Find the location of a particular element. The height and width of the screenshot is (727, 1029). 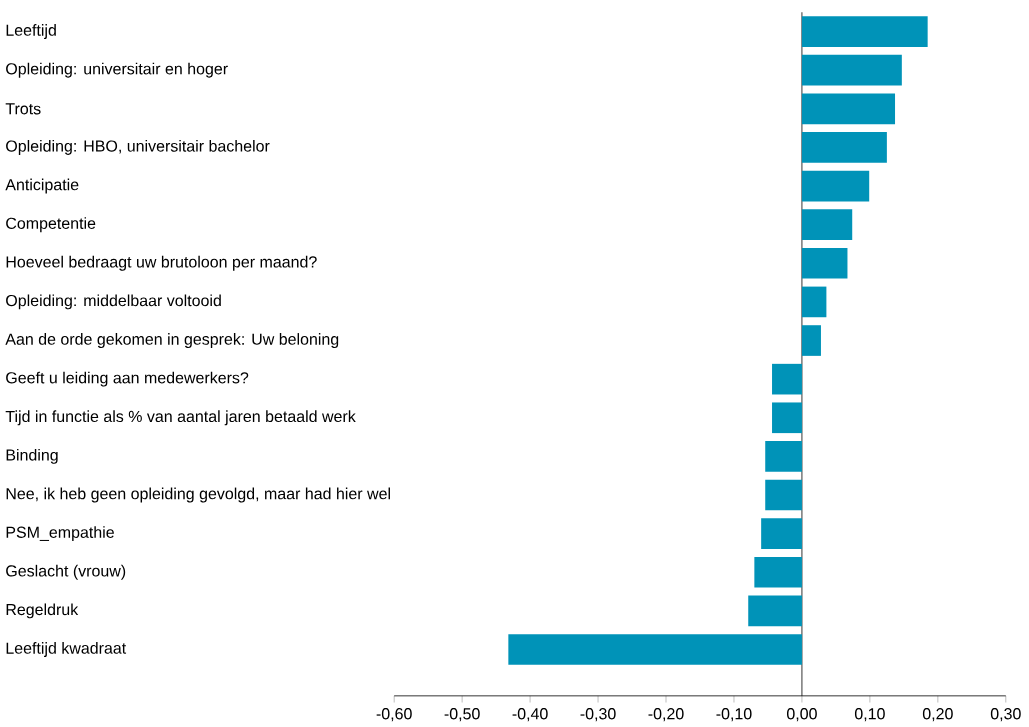

x-tick-label: -0,30 is located at coordinates (598, 715).